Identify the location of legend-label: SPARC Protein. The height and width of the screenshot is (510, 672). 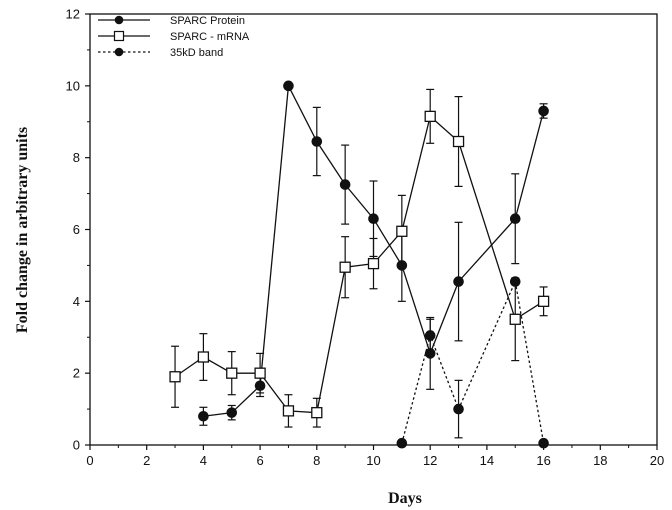
(207, 21).